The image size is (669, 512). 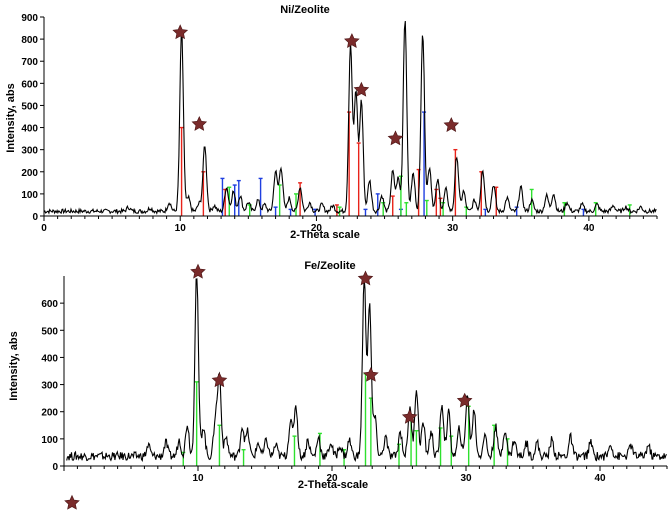 I want to click on star-icon, so click(x=72, y=502).